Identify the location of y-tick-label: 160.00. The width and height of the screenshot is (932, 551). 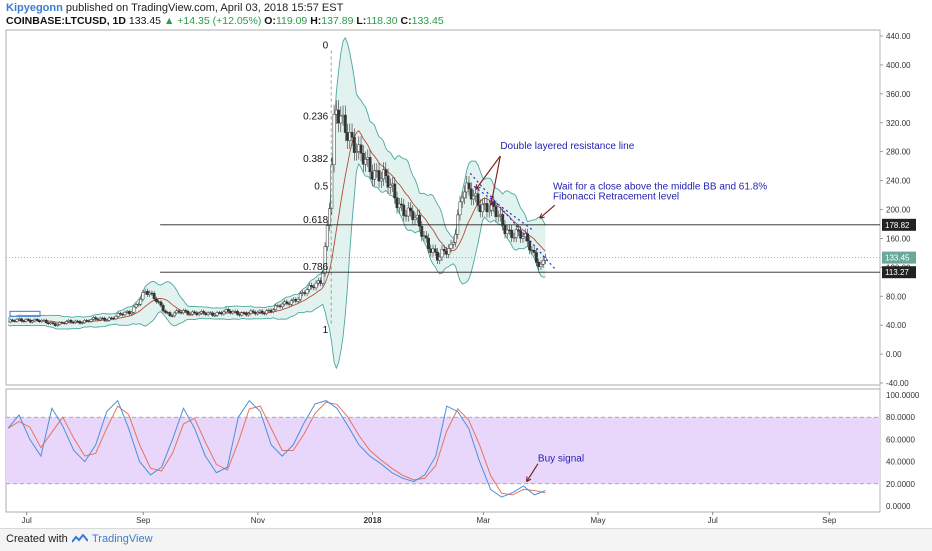
(898, 238).